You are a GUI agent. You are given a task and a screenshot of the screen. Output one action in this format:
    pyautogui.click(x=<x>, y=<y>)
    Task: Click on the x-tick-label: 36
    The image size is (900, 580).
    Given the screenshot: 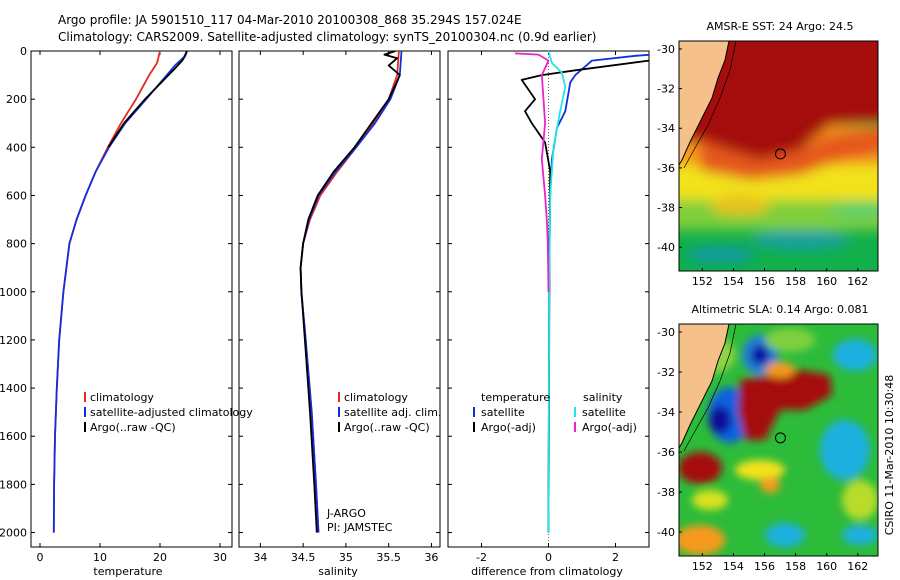 What is the action you would take?
    pyautogui.click(x=431, y=557)
    